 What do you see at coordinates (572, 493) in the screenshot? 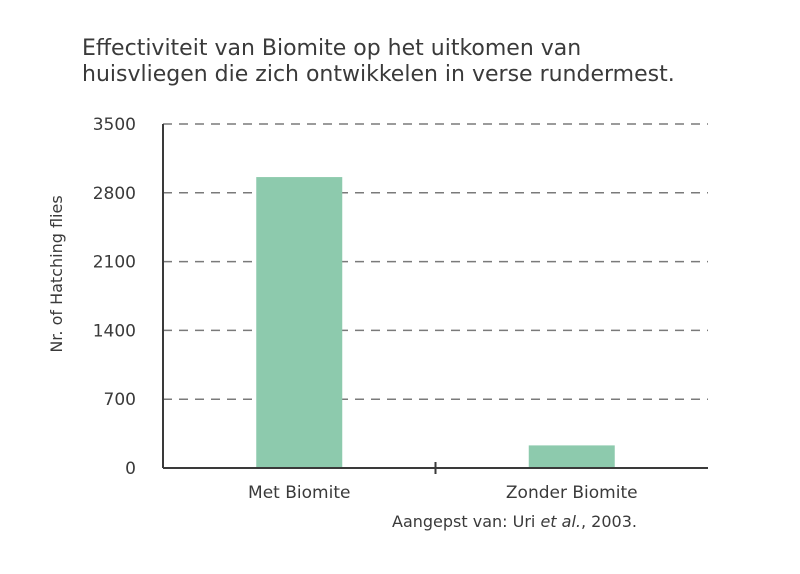
I see `x-tick-label-zonder-biomite: Zonder Biomite` at bounding box center [572, 493].